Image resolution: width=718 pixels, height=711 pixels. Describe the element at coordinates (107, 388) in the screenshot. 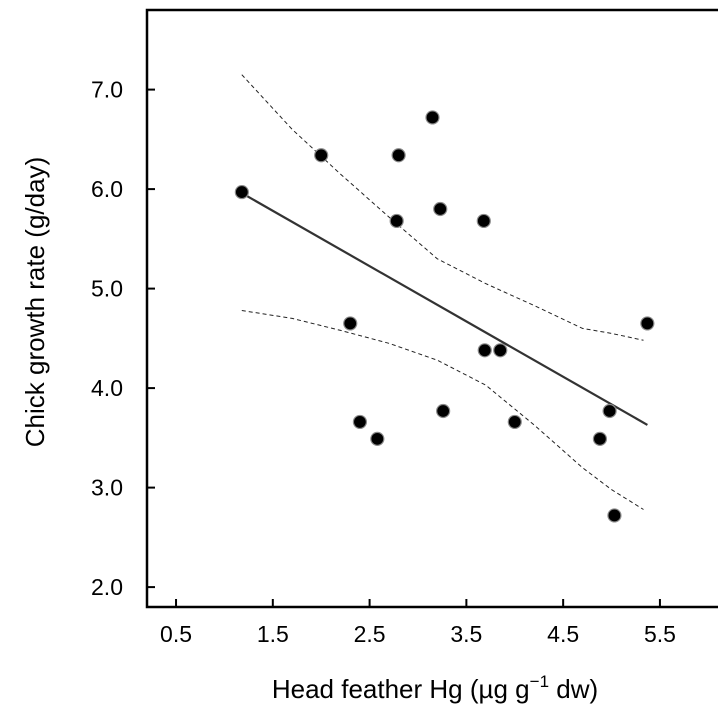

I see `y-tick-label: 4.0` at that location.